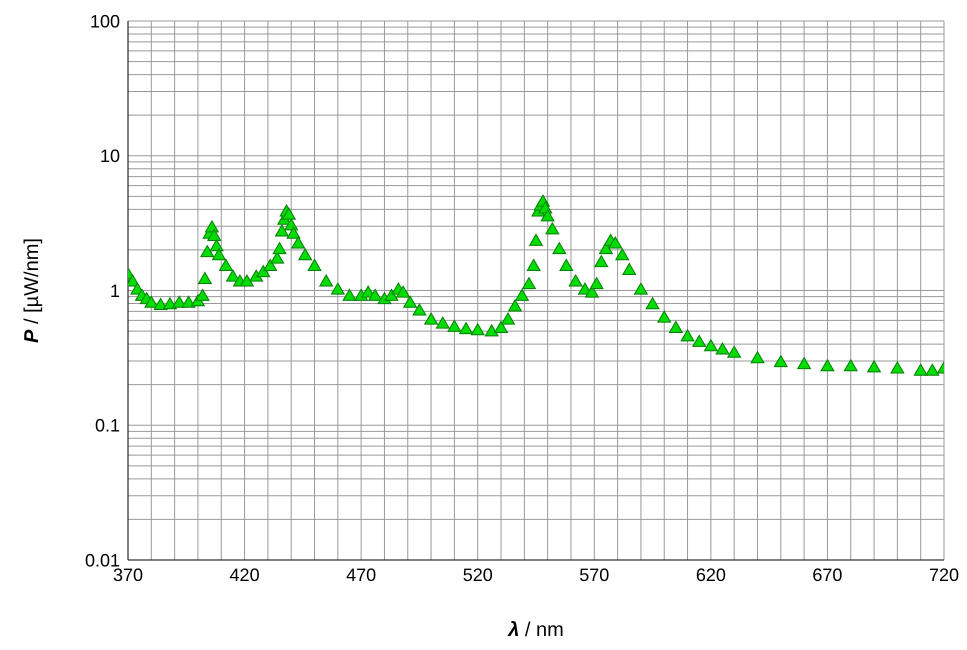 This screenshot has width=967, height=650. Describe the element at coordinates (827, 574) in the screenshot. I see `x-tick-label: 670` at that location.